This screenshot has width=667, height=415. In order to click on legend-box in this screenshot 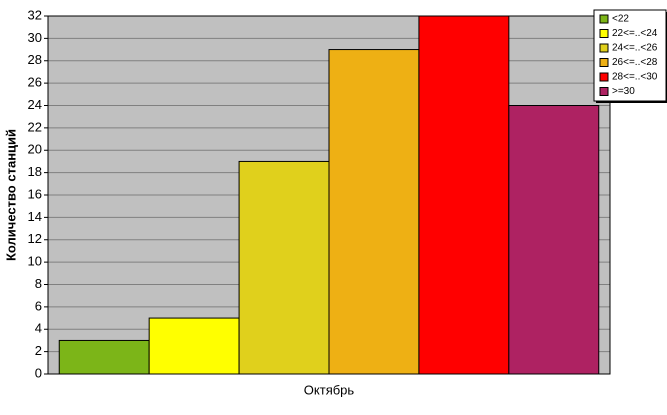, I will do `click(630, 55)`.